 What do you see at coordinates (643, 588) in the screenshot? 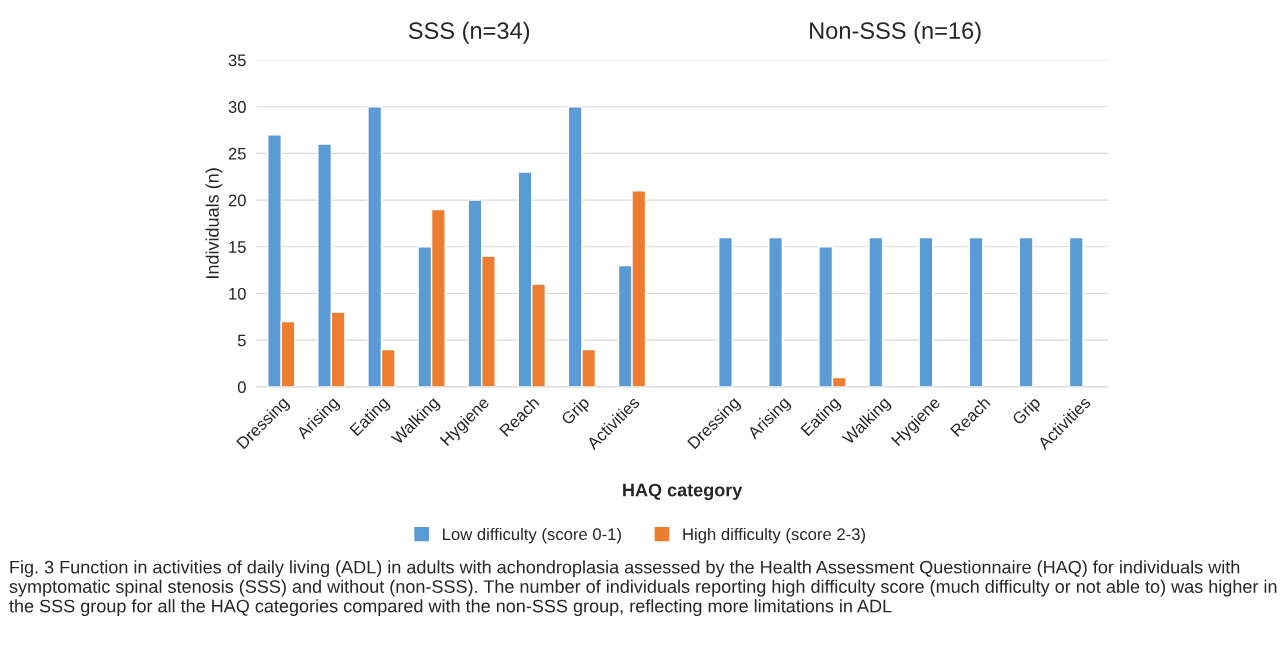
I see `caption: Fig. 3 Function in activities of daily living (ADL) in adults with achondroplasia assessed by the Health Assessment Questionnaire (HAQ) for individuals with symptomatic spinal stenosis (SSS) and without (non-SSS). The number of individuals reporting high difficulty score (much difficulty or not able to) was higher in the SSS group for all the HAQ categories compared with the non-SSS group, reflecting more limitations in ADL` at bounding box center [643, 588].